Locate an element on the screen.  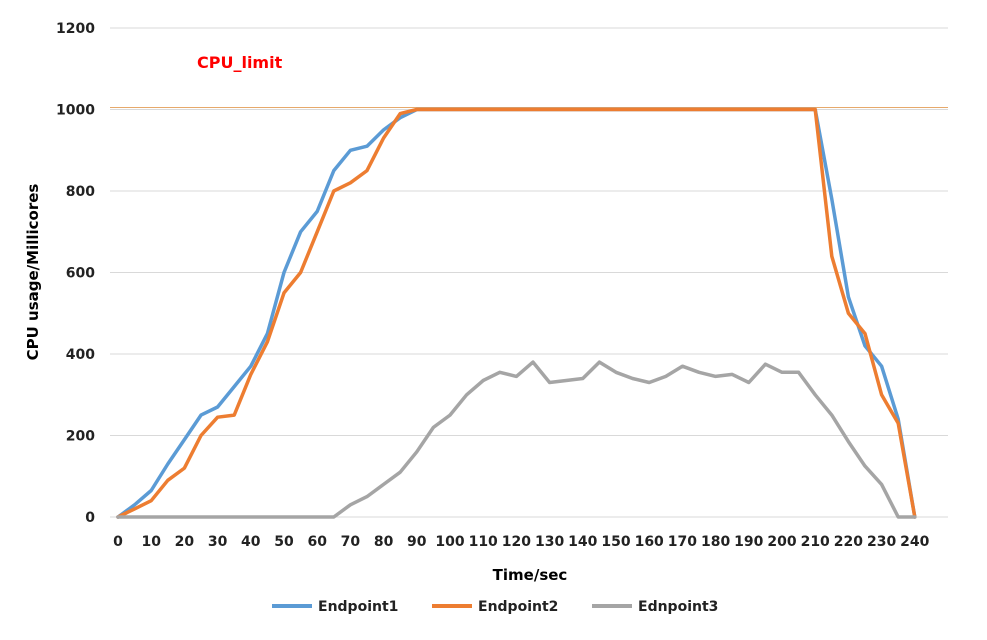
y-tick-label: 1200 is located at coordinates (75, 29).